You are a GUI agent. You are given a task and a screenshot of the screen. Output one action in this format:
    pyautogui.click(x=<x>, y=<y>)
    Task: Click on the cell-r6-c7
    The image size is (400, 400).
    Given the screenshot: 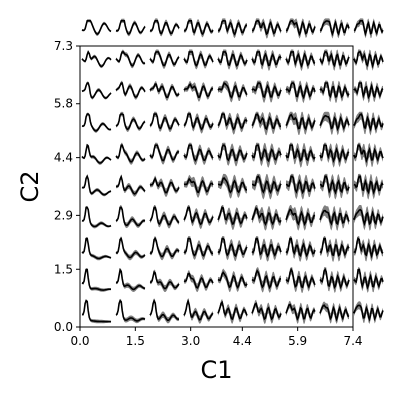 What is the action you would take?
    pyautogui.click(x=334, y=123)
    